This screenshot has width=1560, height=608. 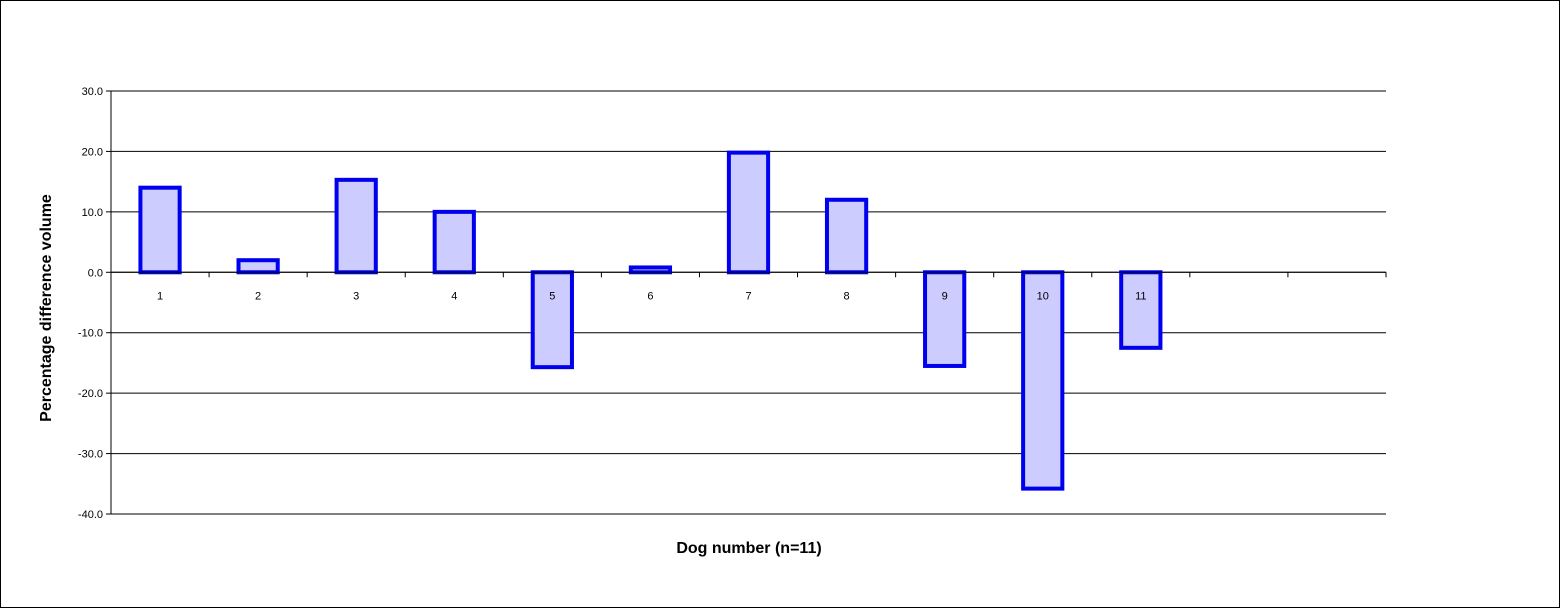 I want to click on x-tick-labels: 1 2 3 4 5 6 7 8 9 10 11, so click(x=652, y=296).